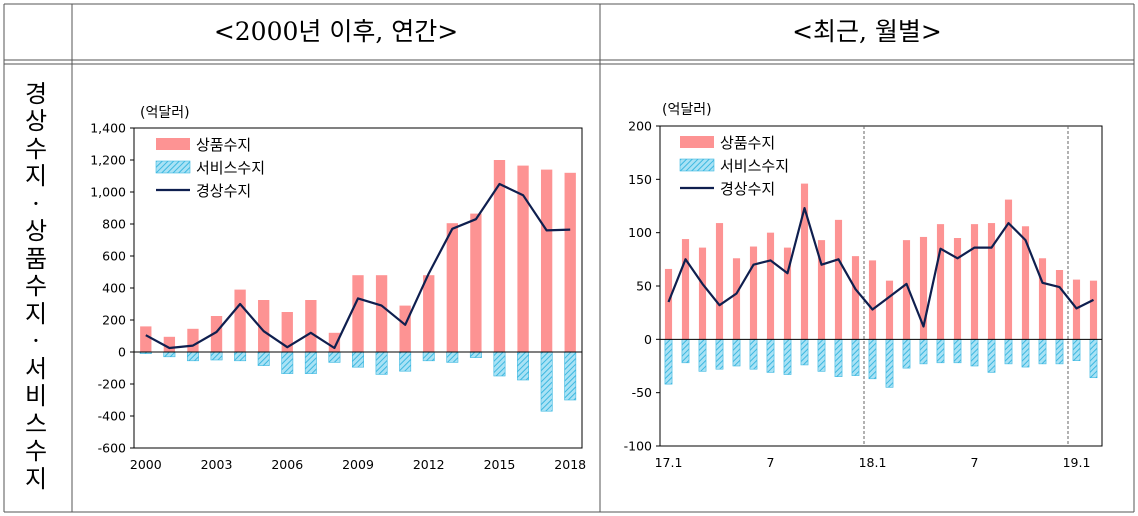 Image resolution: width=1138 pixels, height=516 pixels. What do you see at coordinates (36, 423) in the screenshot?
I see `row-label-char: 스` at bounding box center [36, 423].